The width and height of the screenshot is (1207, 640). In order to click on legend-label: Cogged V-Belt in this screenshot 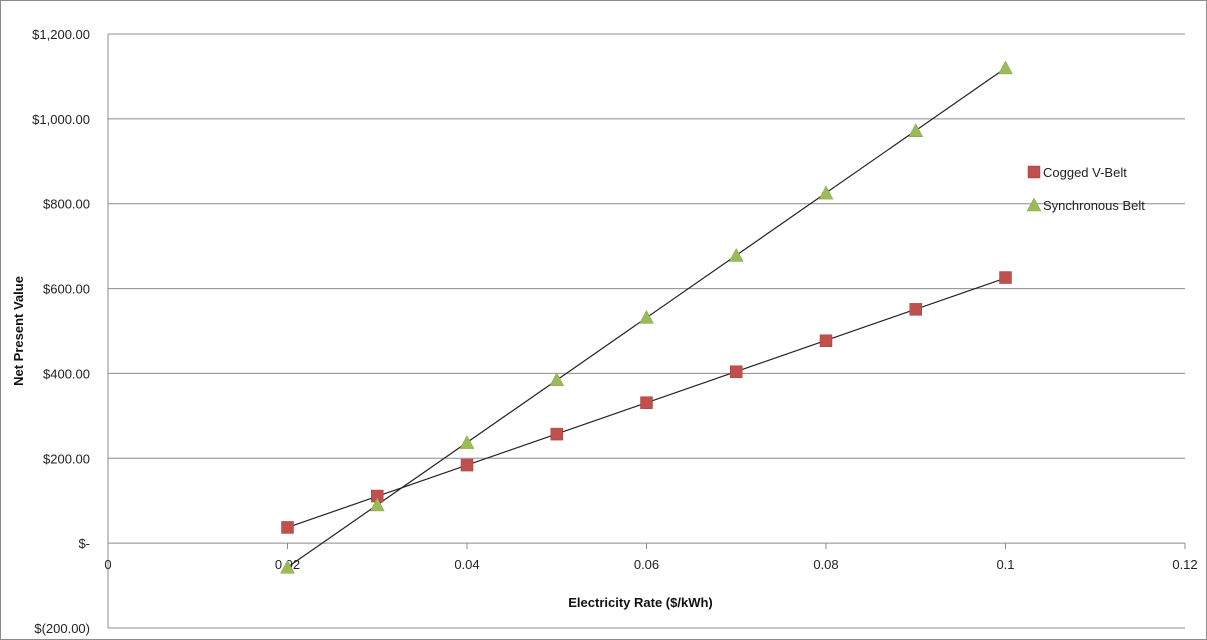, I will do `click(1085, 172)`.